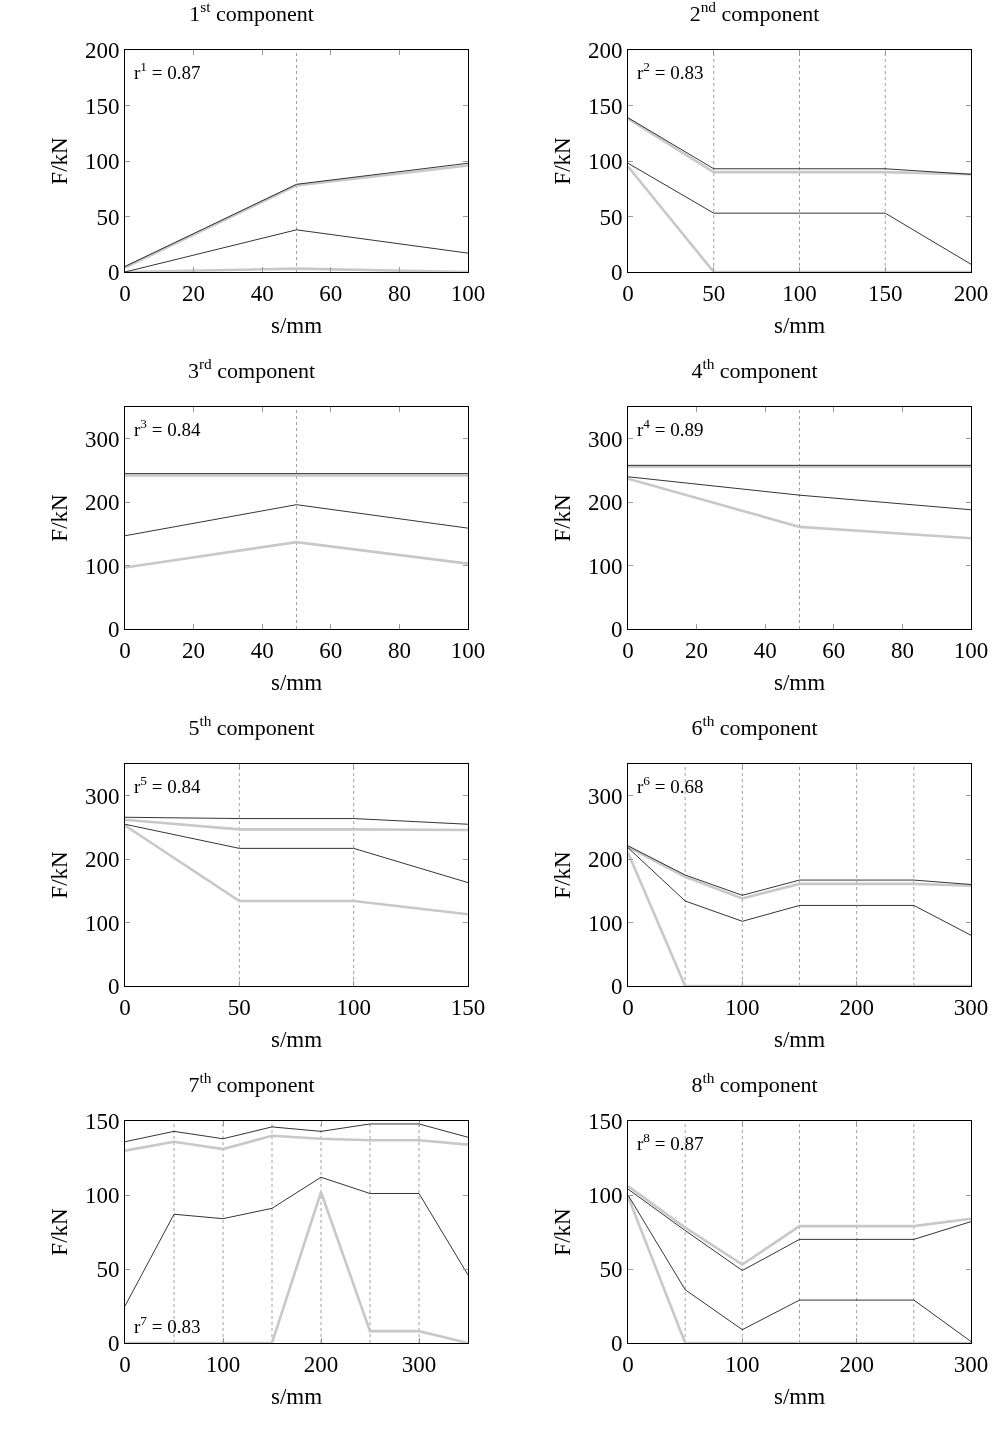 The image size is (1007, 1430). I want to click on chart-title: 1$^{st}$ component, so click(251, 13).